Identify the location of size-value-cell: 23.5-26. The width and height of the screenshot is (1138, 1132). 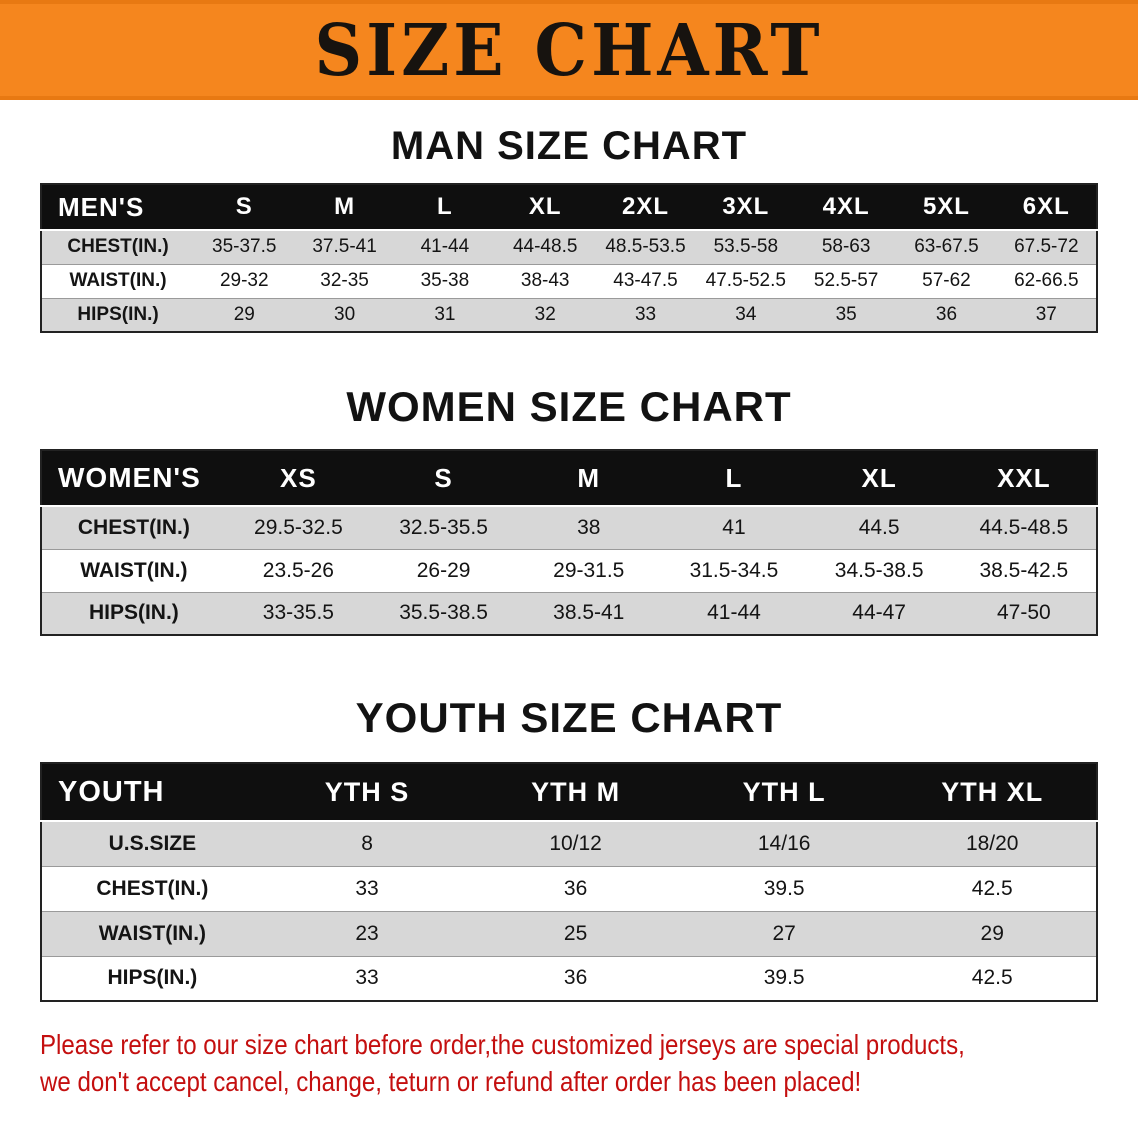
(298, 570).